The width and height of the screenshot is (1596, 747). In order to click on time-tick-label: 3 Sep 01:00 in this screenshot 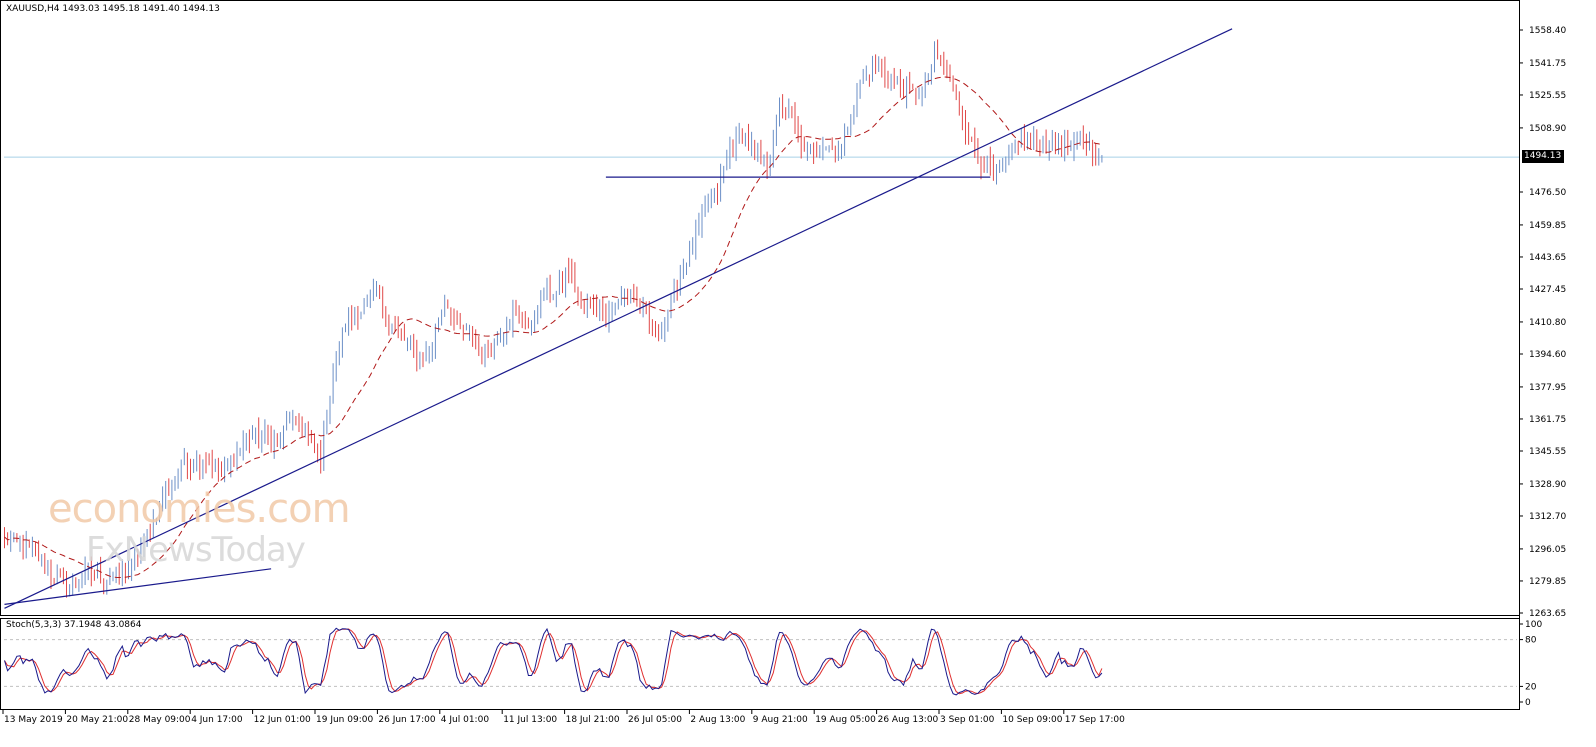, I will do `click(967, 720)`.